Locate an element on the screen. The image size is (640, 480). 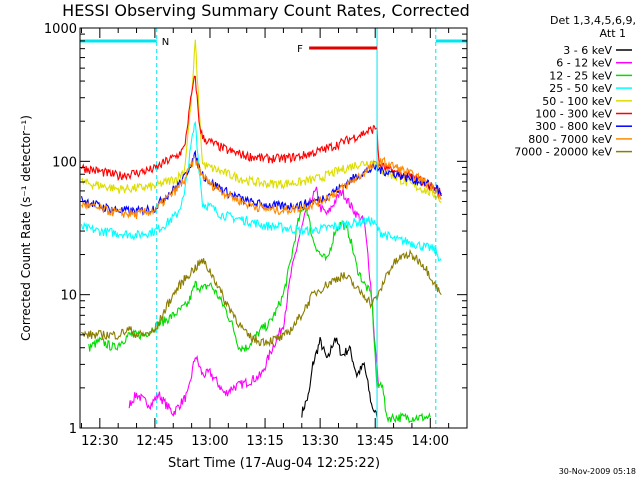
legend-label: 7000 - 20000 keV is located at coordinates (563, 152).